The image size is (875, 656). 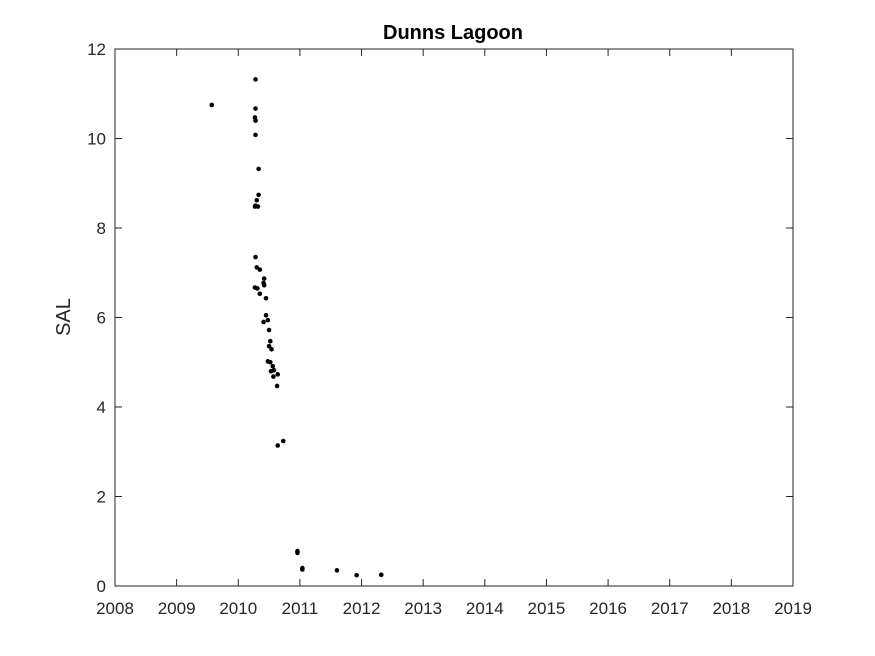 I want to click on y-axis-label: SAL, so click(x=64, y=317).